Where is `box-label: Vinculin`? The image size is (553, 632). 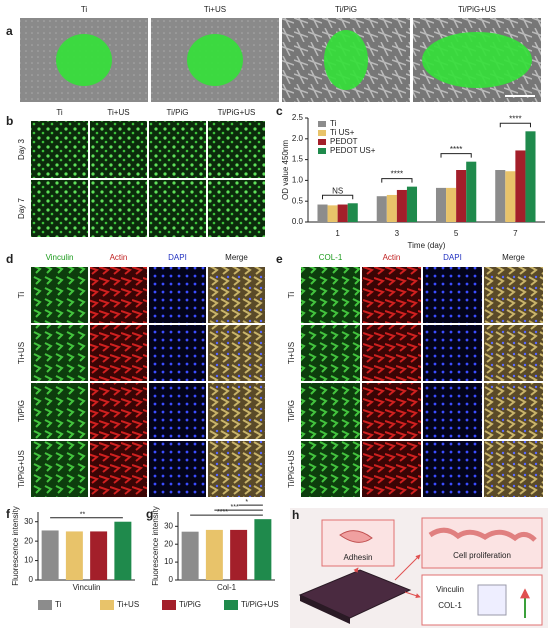
box-label: Vinculin is located at coordinates (450, 589).